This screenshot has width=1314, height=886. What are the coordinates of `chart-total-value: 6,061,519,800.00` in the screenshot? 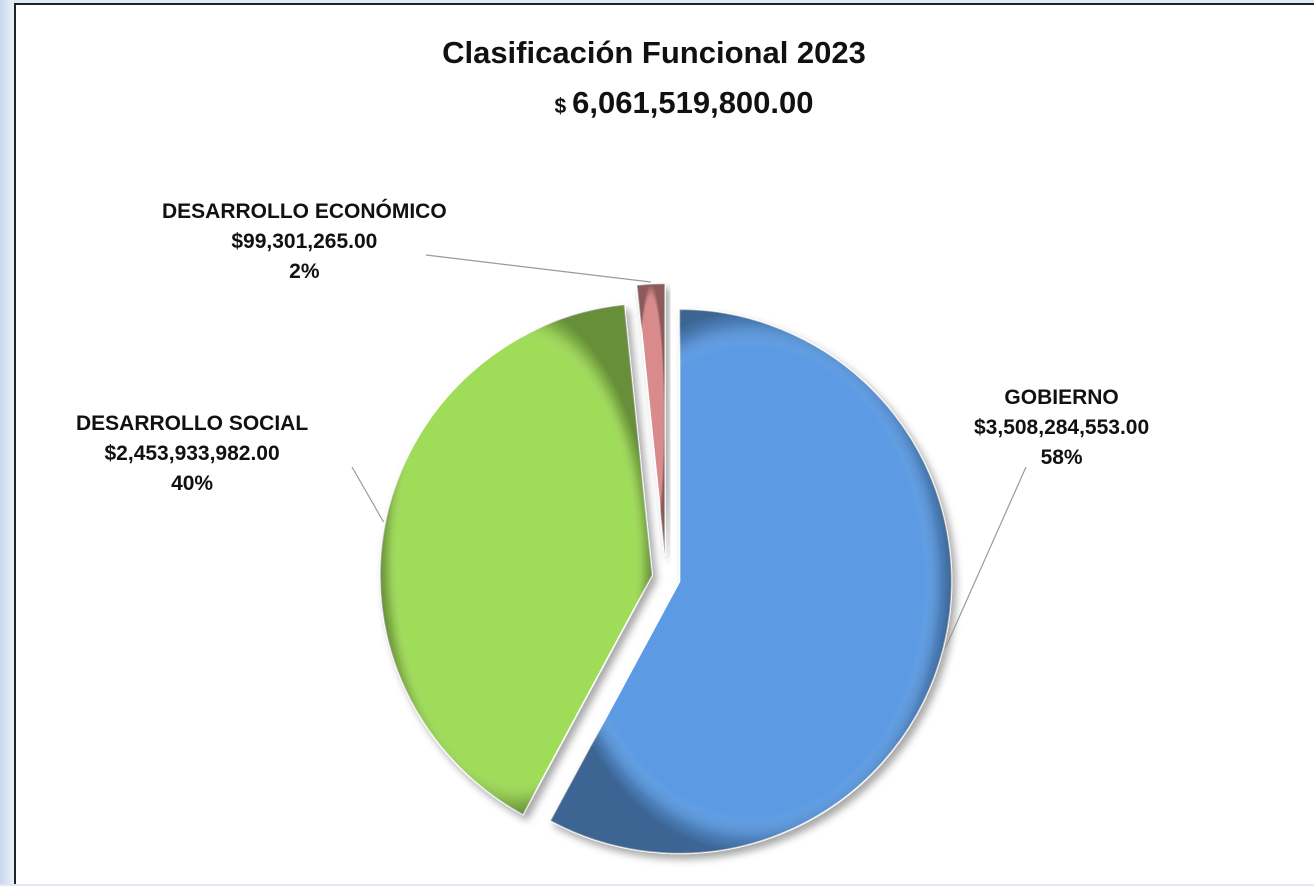 It's located at (693, 102).